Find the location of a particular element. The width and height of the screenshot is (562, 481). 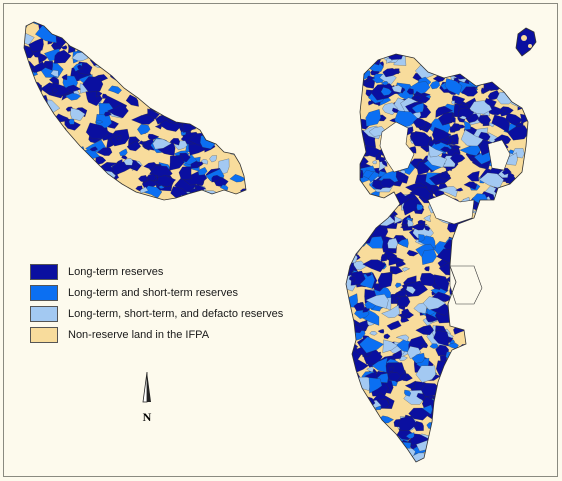

north-arrow: N is located at coordinates (147, 397).